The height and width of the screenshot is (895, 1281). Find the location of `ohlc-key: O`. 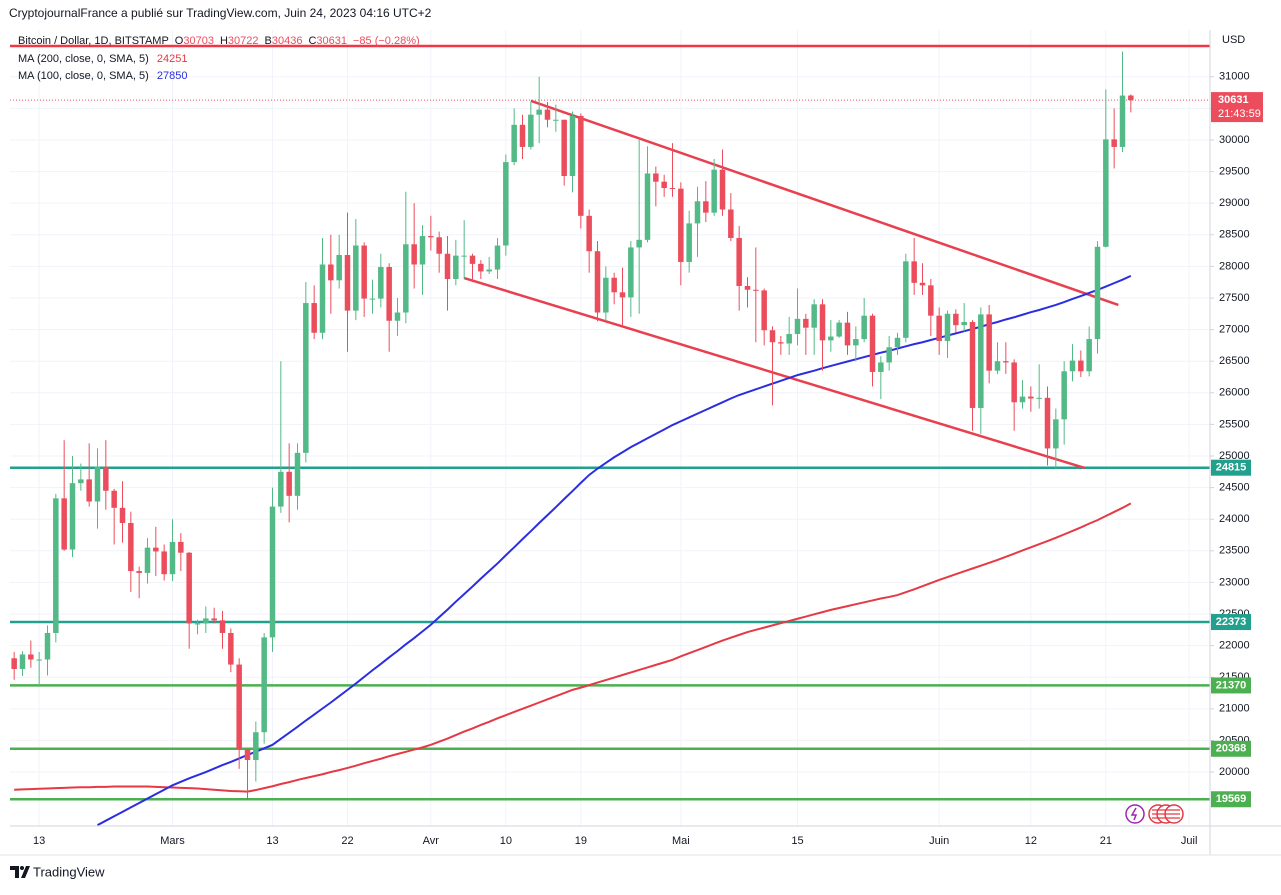

ohlc-key: O is located at coordinates (179, 41).